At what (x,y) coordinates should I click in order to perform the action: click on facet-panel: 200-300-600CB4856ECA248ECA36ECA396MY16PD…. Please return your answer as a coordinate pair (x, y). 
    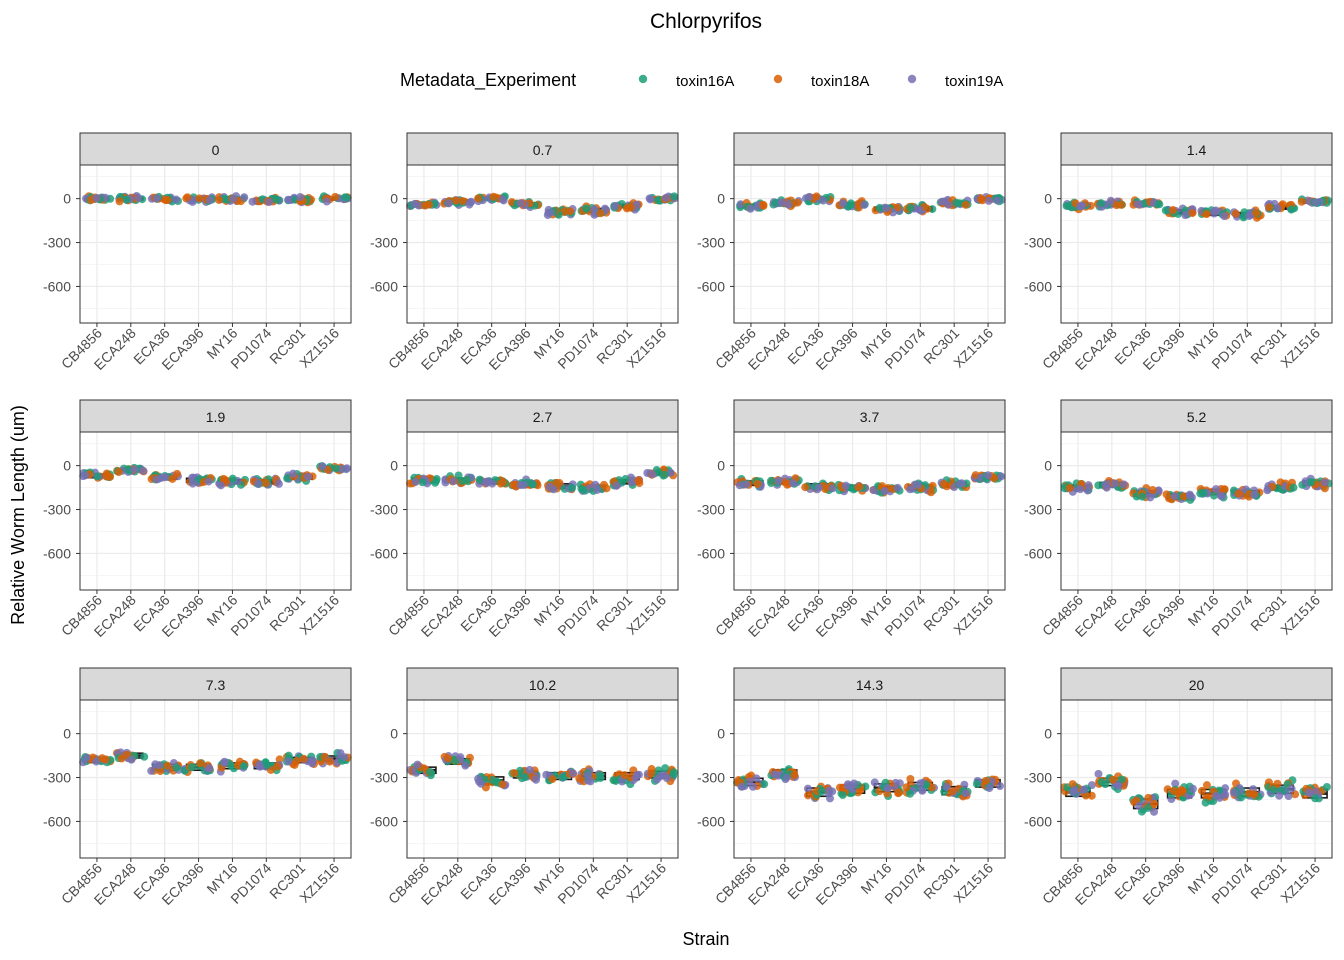
    Looking at the image, I should click on (1178, 787).